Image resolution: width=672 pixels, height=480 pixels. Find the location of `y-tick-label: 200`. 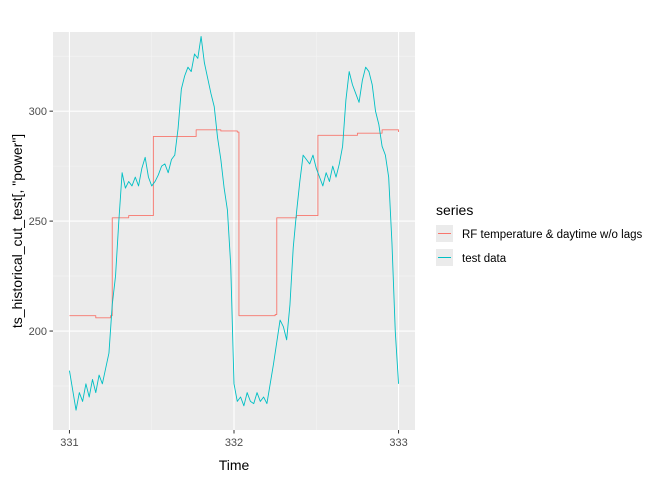

y-tick-label: 200 is located at coordinates (38, 332).